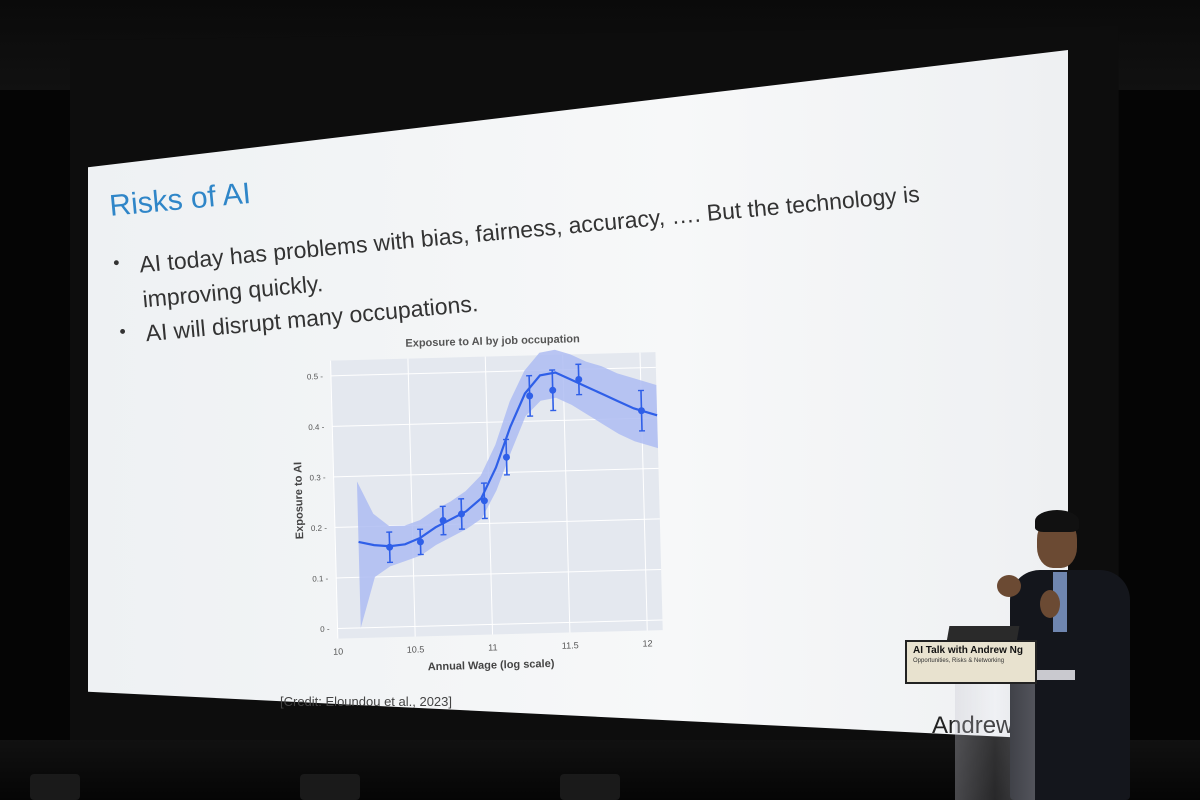 This screenshot has height=800, width=1200. Describe the element at coordinates (315, 376) in the screenshot. I see `y-tick-label: 0.5 -` at that location.